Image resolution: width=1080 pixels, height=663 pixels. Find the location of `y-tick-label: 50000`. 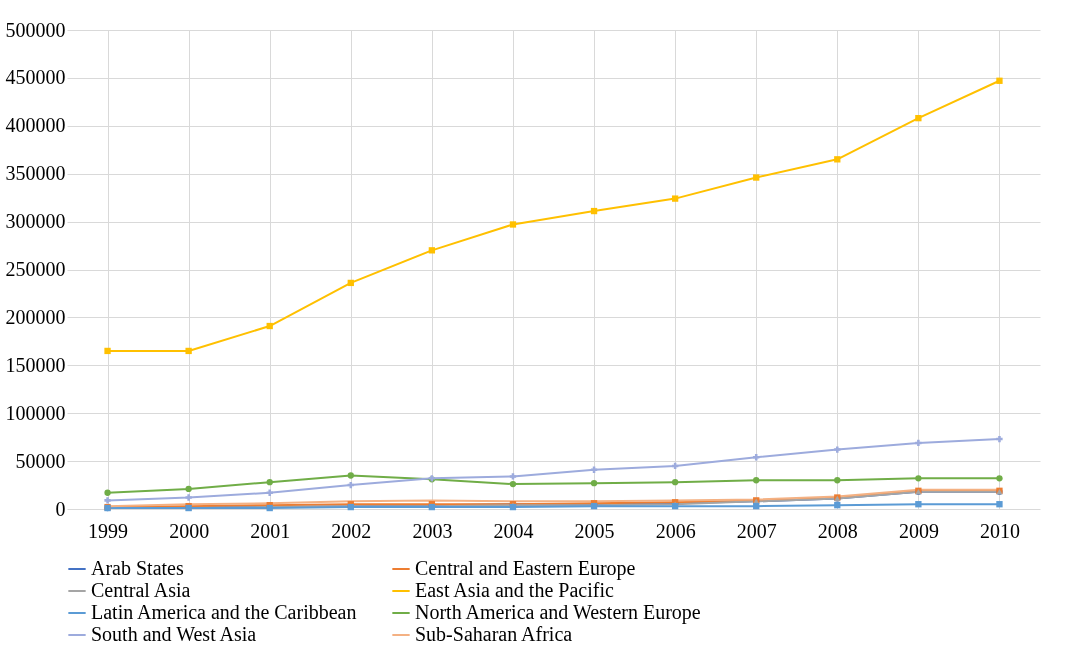

y-tick-label: 50000 is located at coordinates (40, 460).